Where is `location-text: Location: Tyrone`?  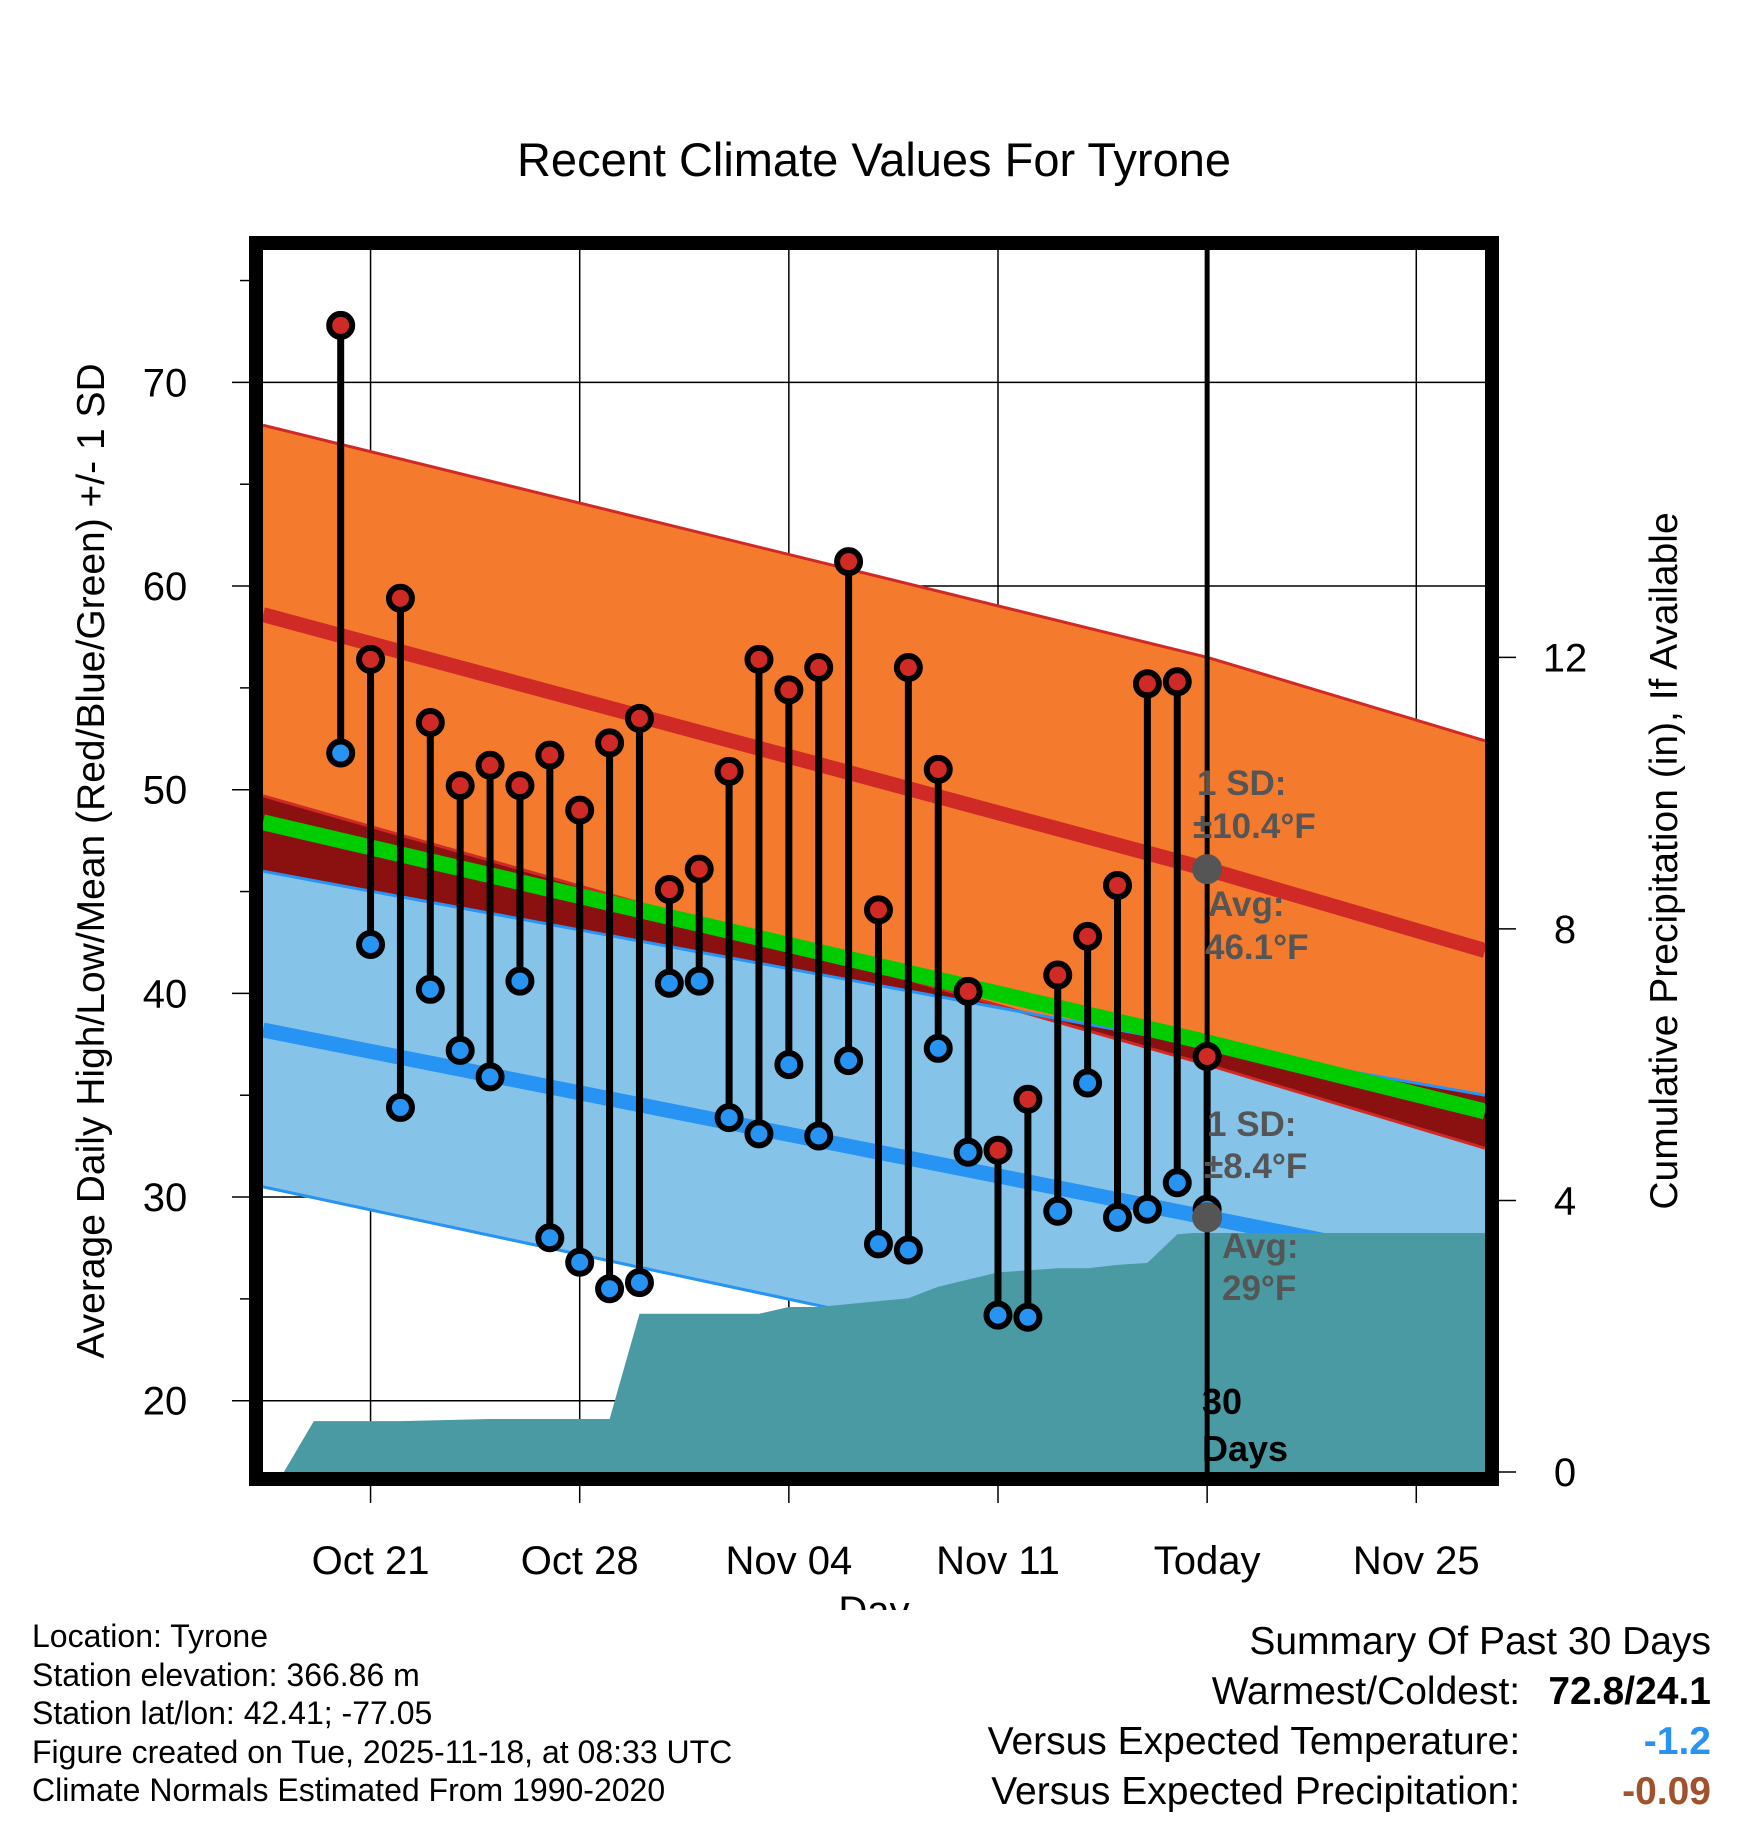 location-text: Location: Tyrone is located at coordinates (150, 1636).